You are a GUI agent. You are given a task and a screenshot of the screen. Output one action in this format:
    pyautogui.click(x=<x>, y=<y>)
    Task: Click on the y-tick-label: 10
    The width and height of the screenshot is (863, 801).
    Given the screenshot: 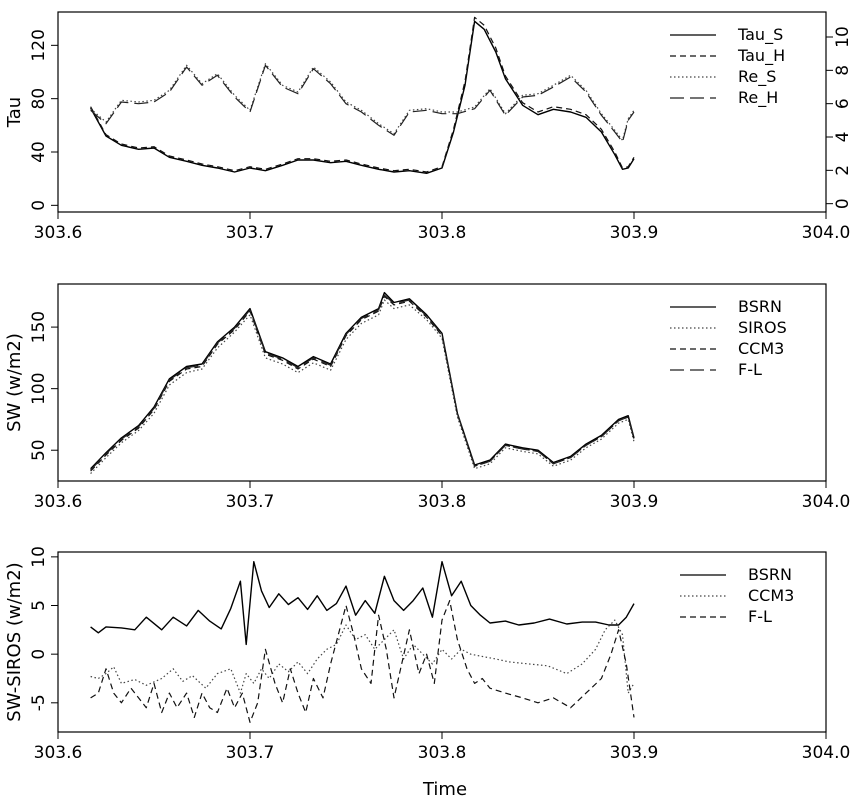 What is the action you would take?
    pyautogui.click(x=39, y=557)
    